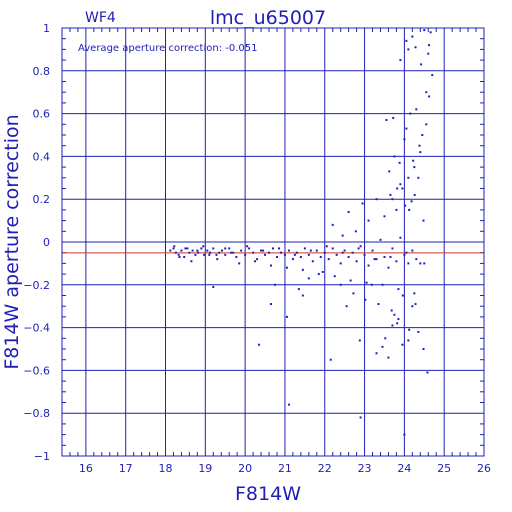 The height and width of the screenshot is (512, 512). Describe the element at coordinates (404, 468) in the screenshot. I see `x-tick-label: 24` at that location.